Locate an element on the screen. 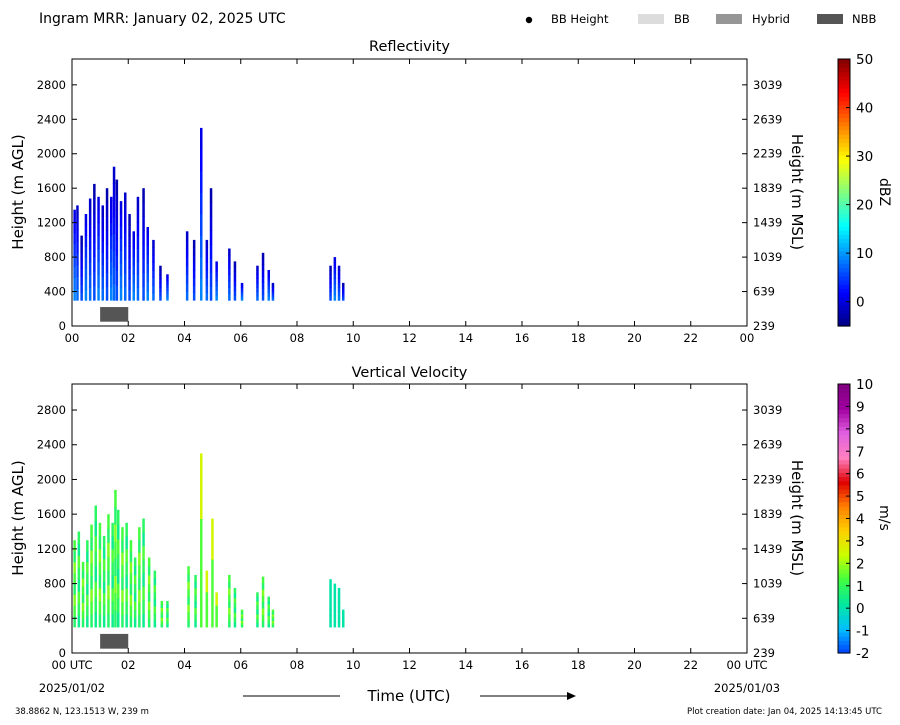  vertical-velocity-y-tick-label-right: 1439 is located at coordinates (767, 549).